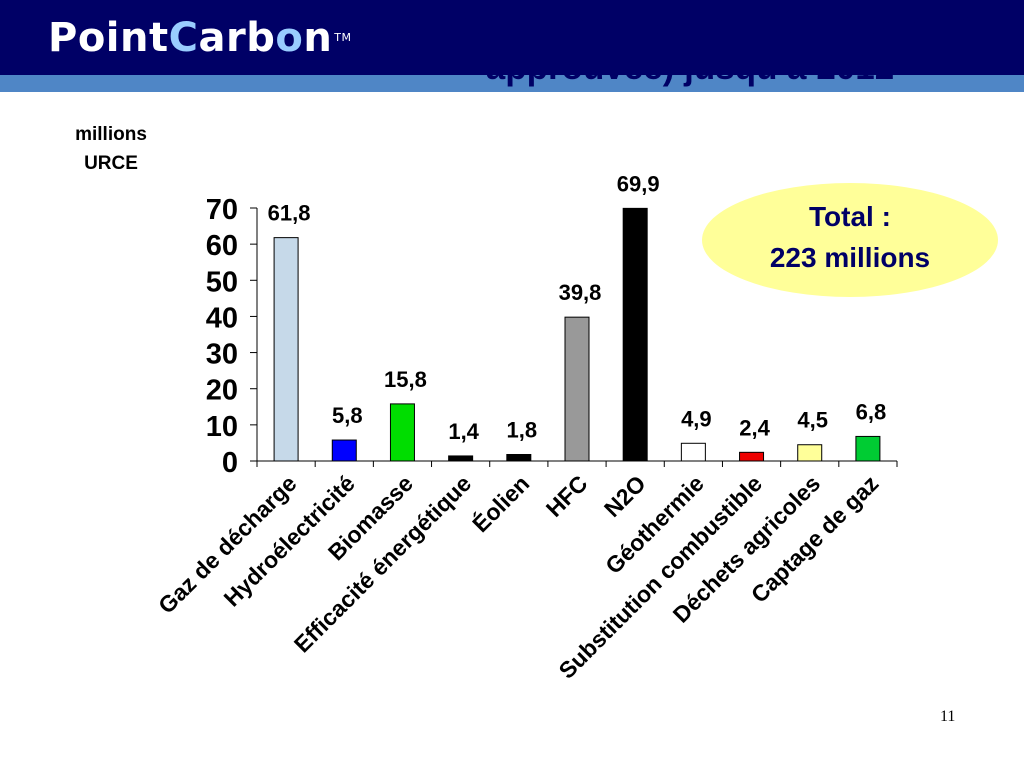 This screenshot has width=1024, height=768. Describe the element at coordinates (567, 496) in the screenshot. I see `x-category-label: HFC` at that location.